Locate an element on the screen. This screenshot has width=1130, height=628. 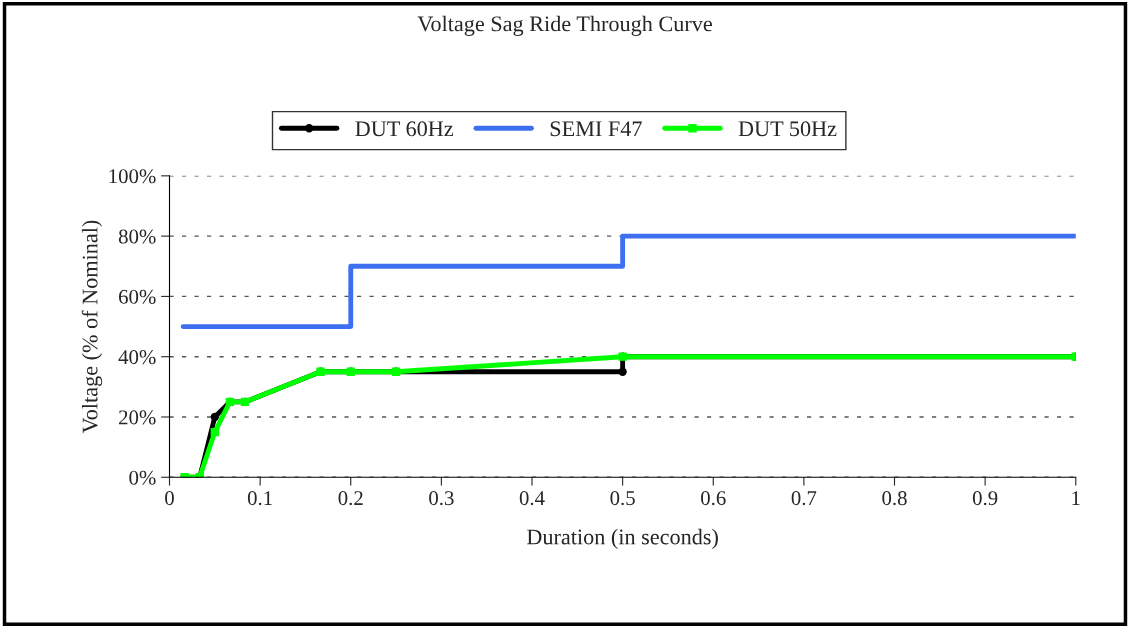
x-tick-label: 1 is located at coordinates (1076, 498).